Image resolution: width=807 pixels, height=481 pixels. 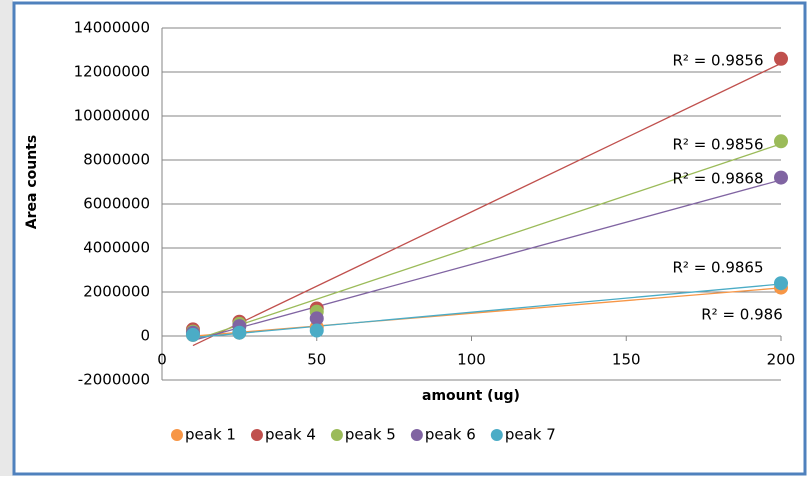 I want to click on r2-label: R² = 0.986, so click(x=741, y=315).